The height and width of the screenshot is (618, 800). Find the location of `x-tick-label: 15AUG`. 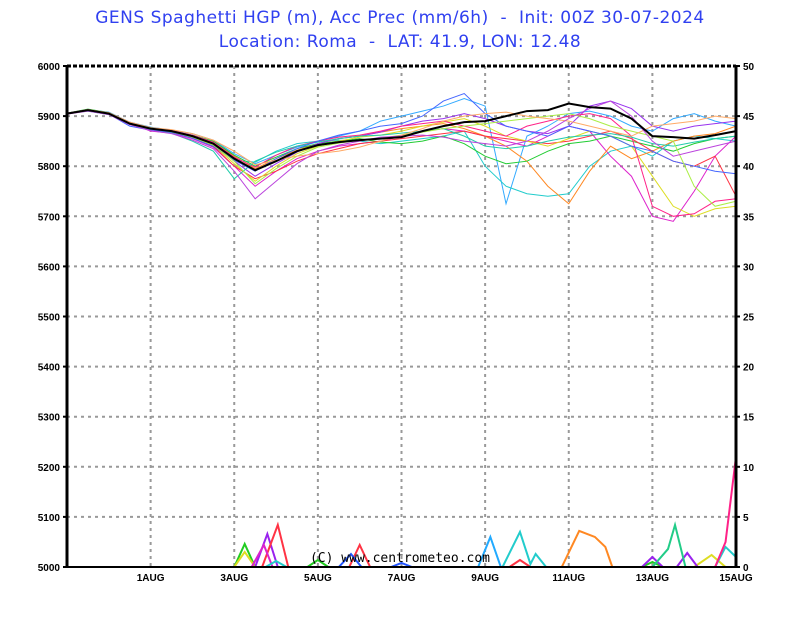

x-tick-label: 15AUG is located at coordinates (736, 578).